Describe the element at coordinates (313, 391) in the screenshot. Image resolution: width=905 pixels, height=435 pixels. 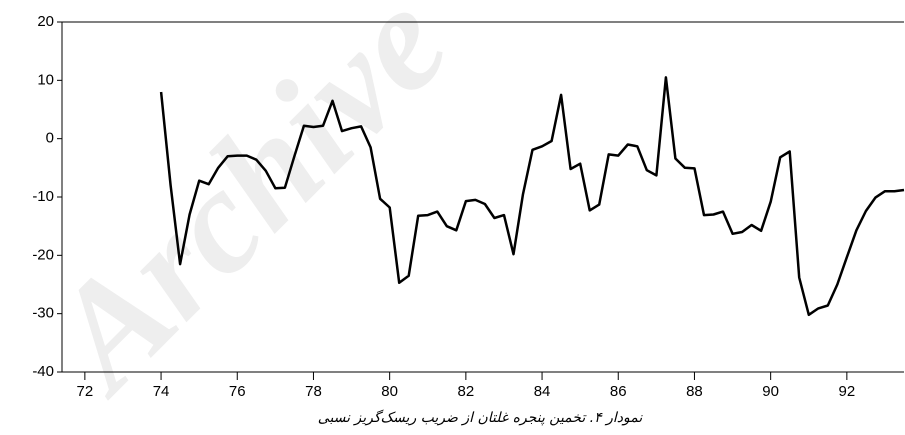
I see `x-tick-label: 78` at that location.